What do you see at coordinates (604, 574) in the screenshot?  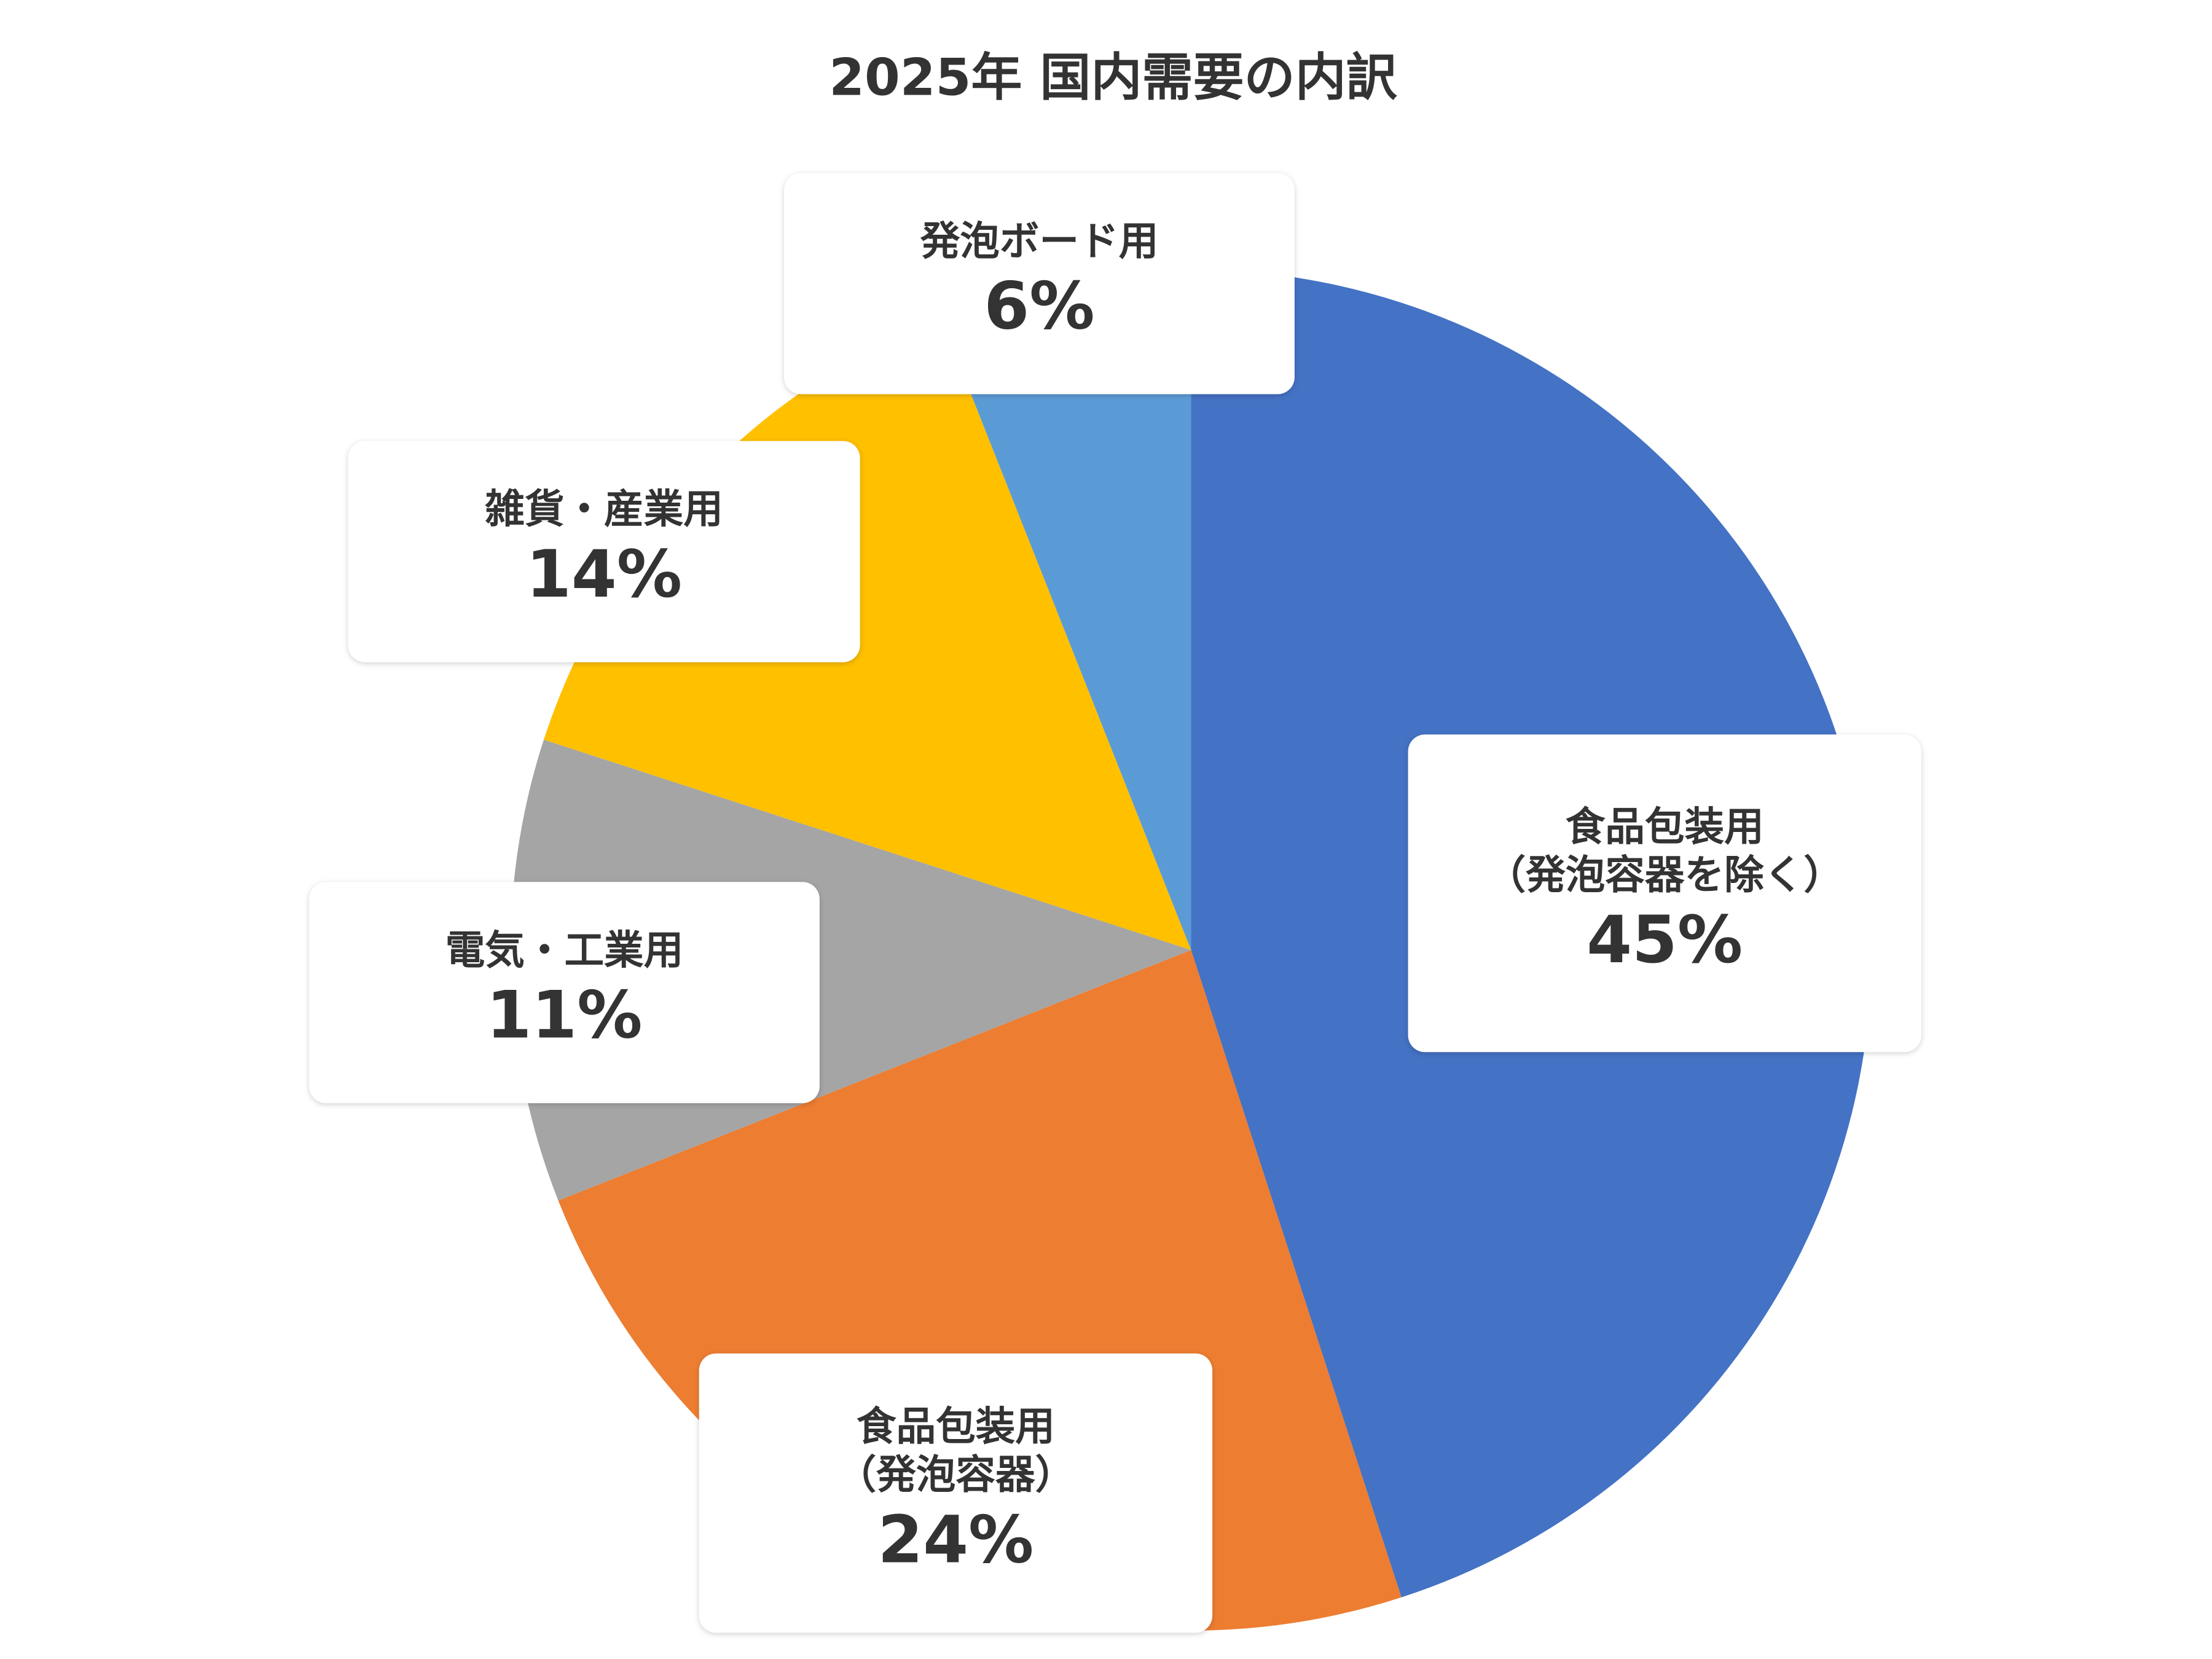 I see `value-label: 14%` at bounding box center [604, 574].